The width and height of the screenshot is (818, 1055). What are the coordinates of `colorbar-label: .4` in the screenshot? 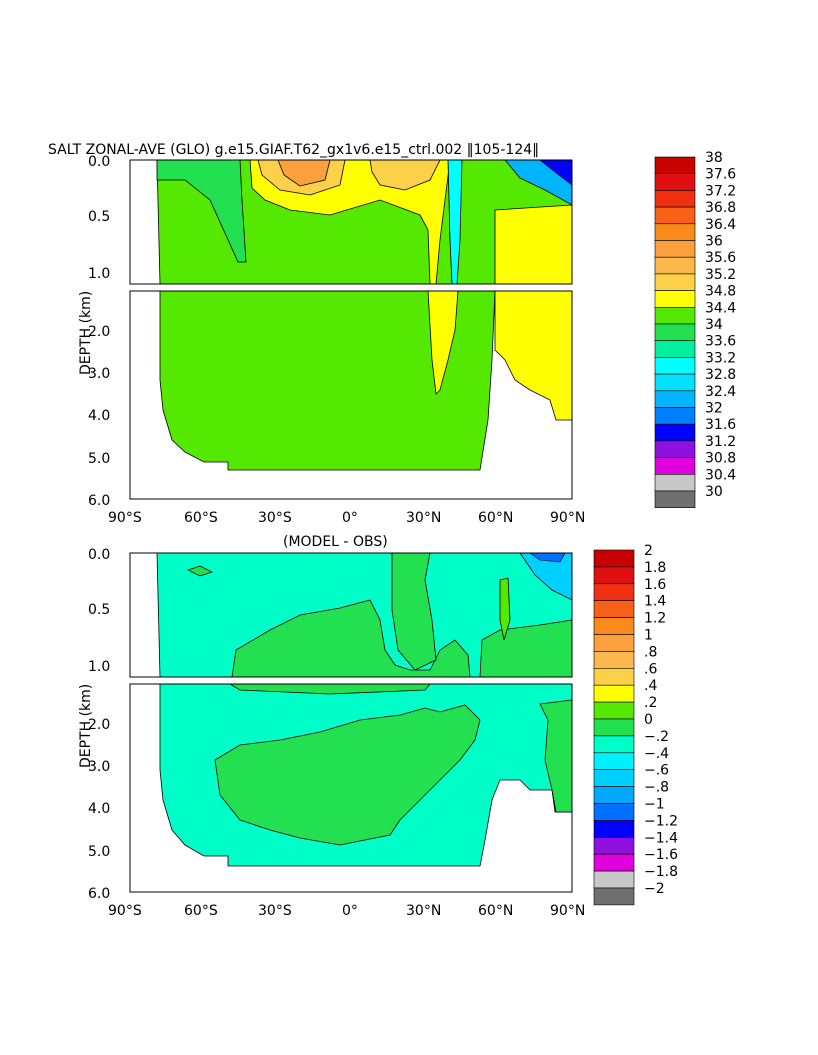 It's located at (650, 686).